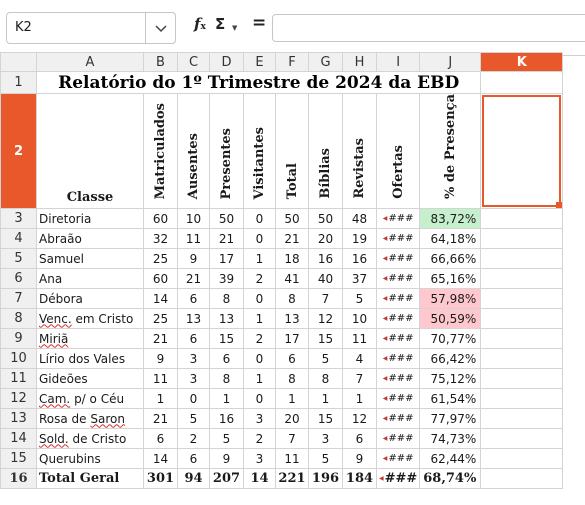 This screenshot has width=585, height=505. Describe the element at coordinates (450, 399) in the screenshot. I see `cell-presenca: 61,54%` at that location.